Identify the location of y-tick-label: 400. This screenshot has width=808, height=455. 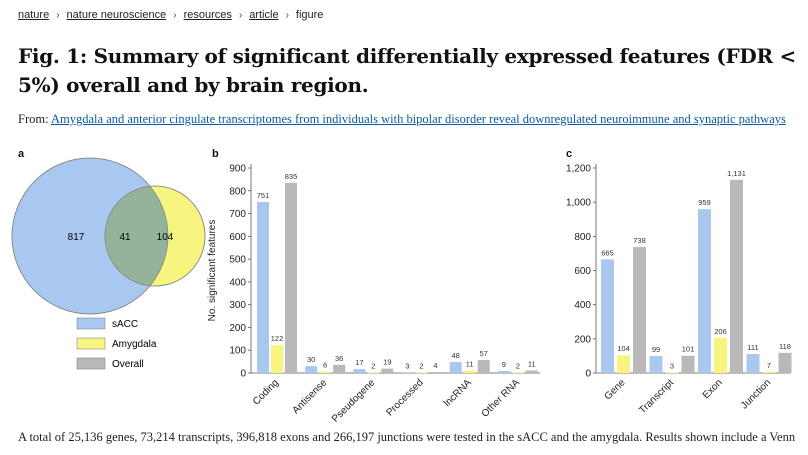
(237, 282).